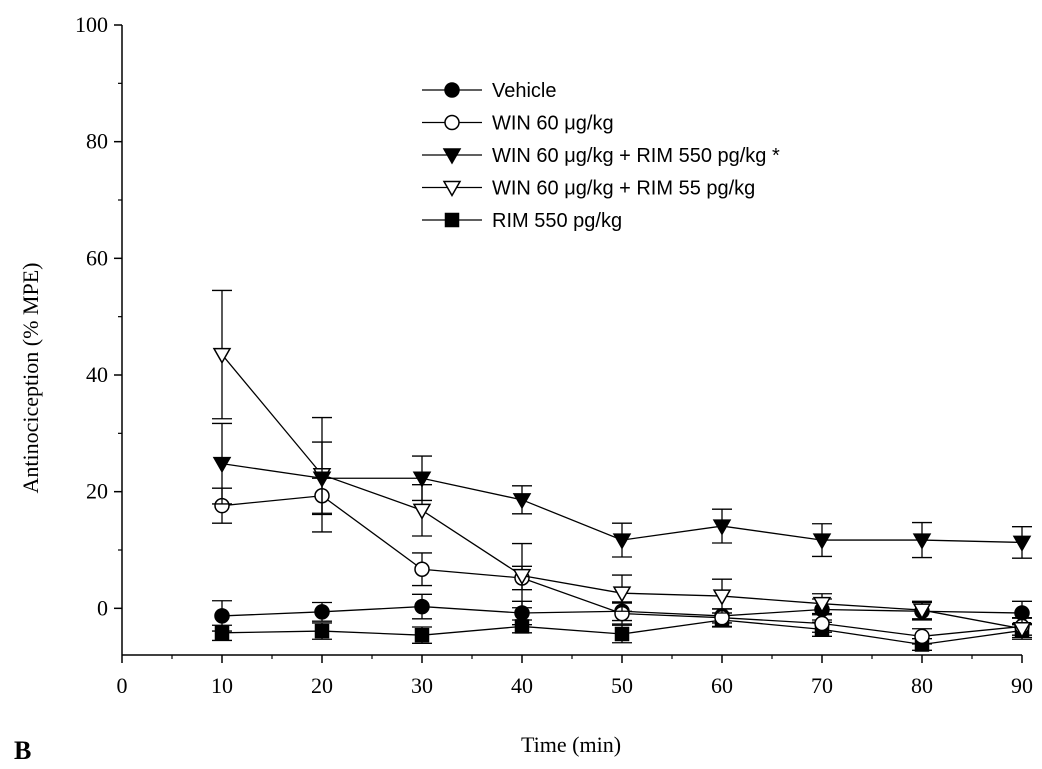  I want to click on y-tick-label: 80, so click(97, 141).